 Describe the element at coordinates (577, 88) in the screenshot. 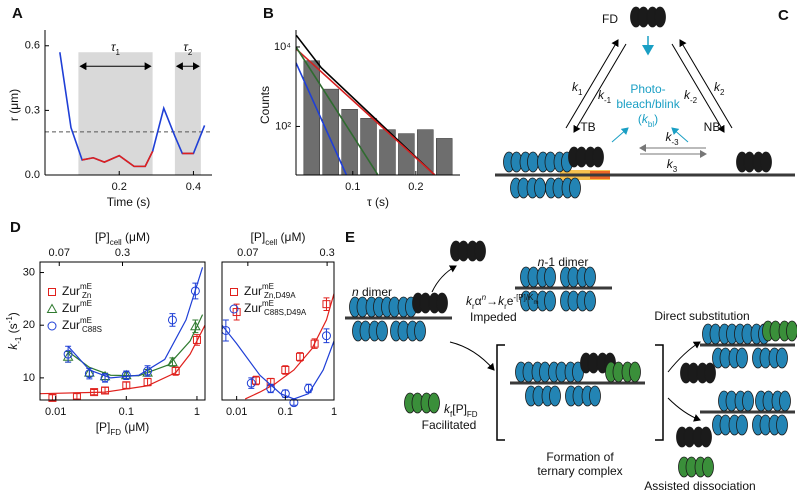

I see `rate-label: k1` at that location.